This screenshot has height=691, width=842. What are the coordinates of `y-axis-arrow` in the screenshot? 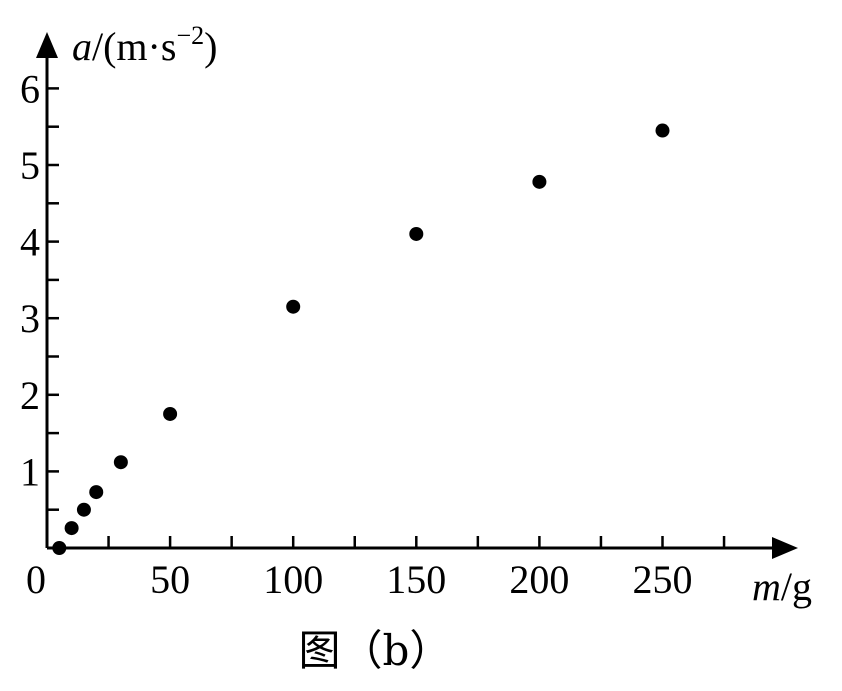 It's located at (47, 45).